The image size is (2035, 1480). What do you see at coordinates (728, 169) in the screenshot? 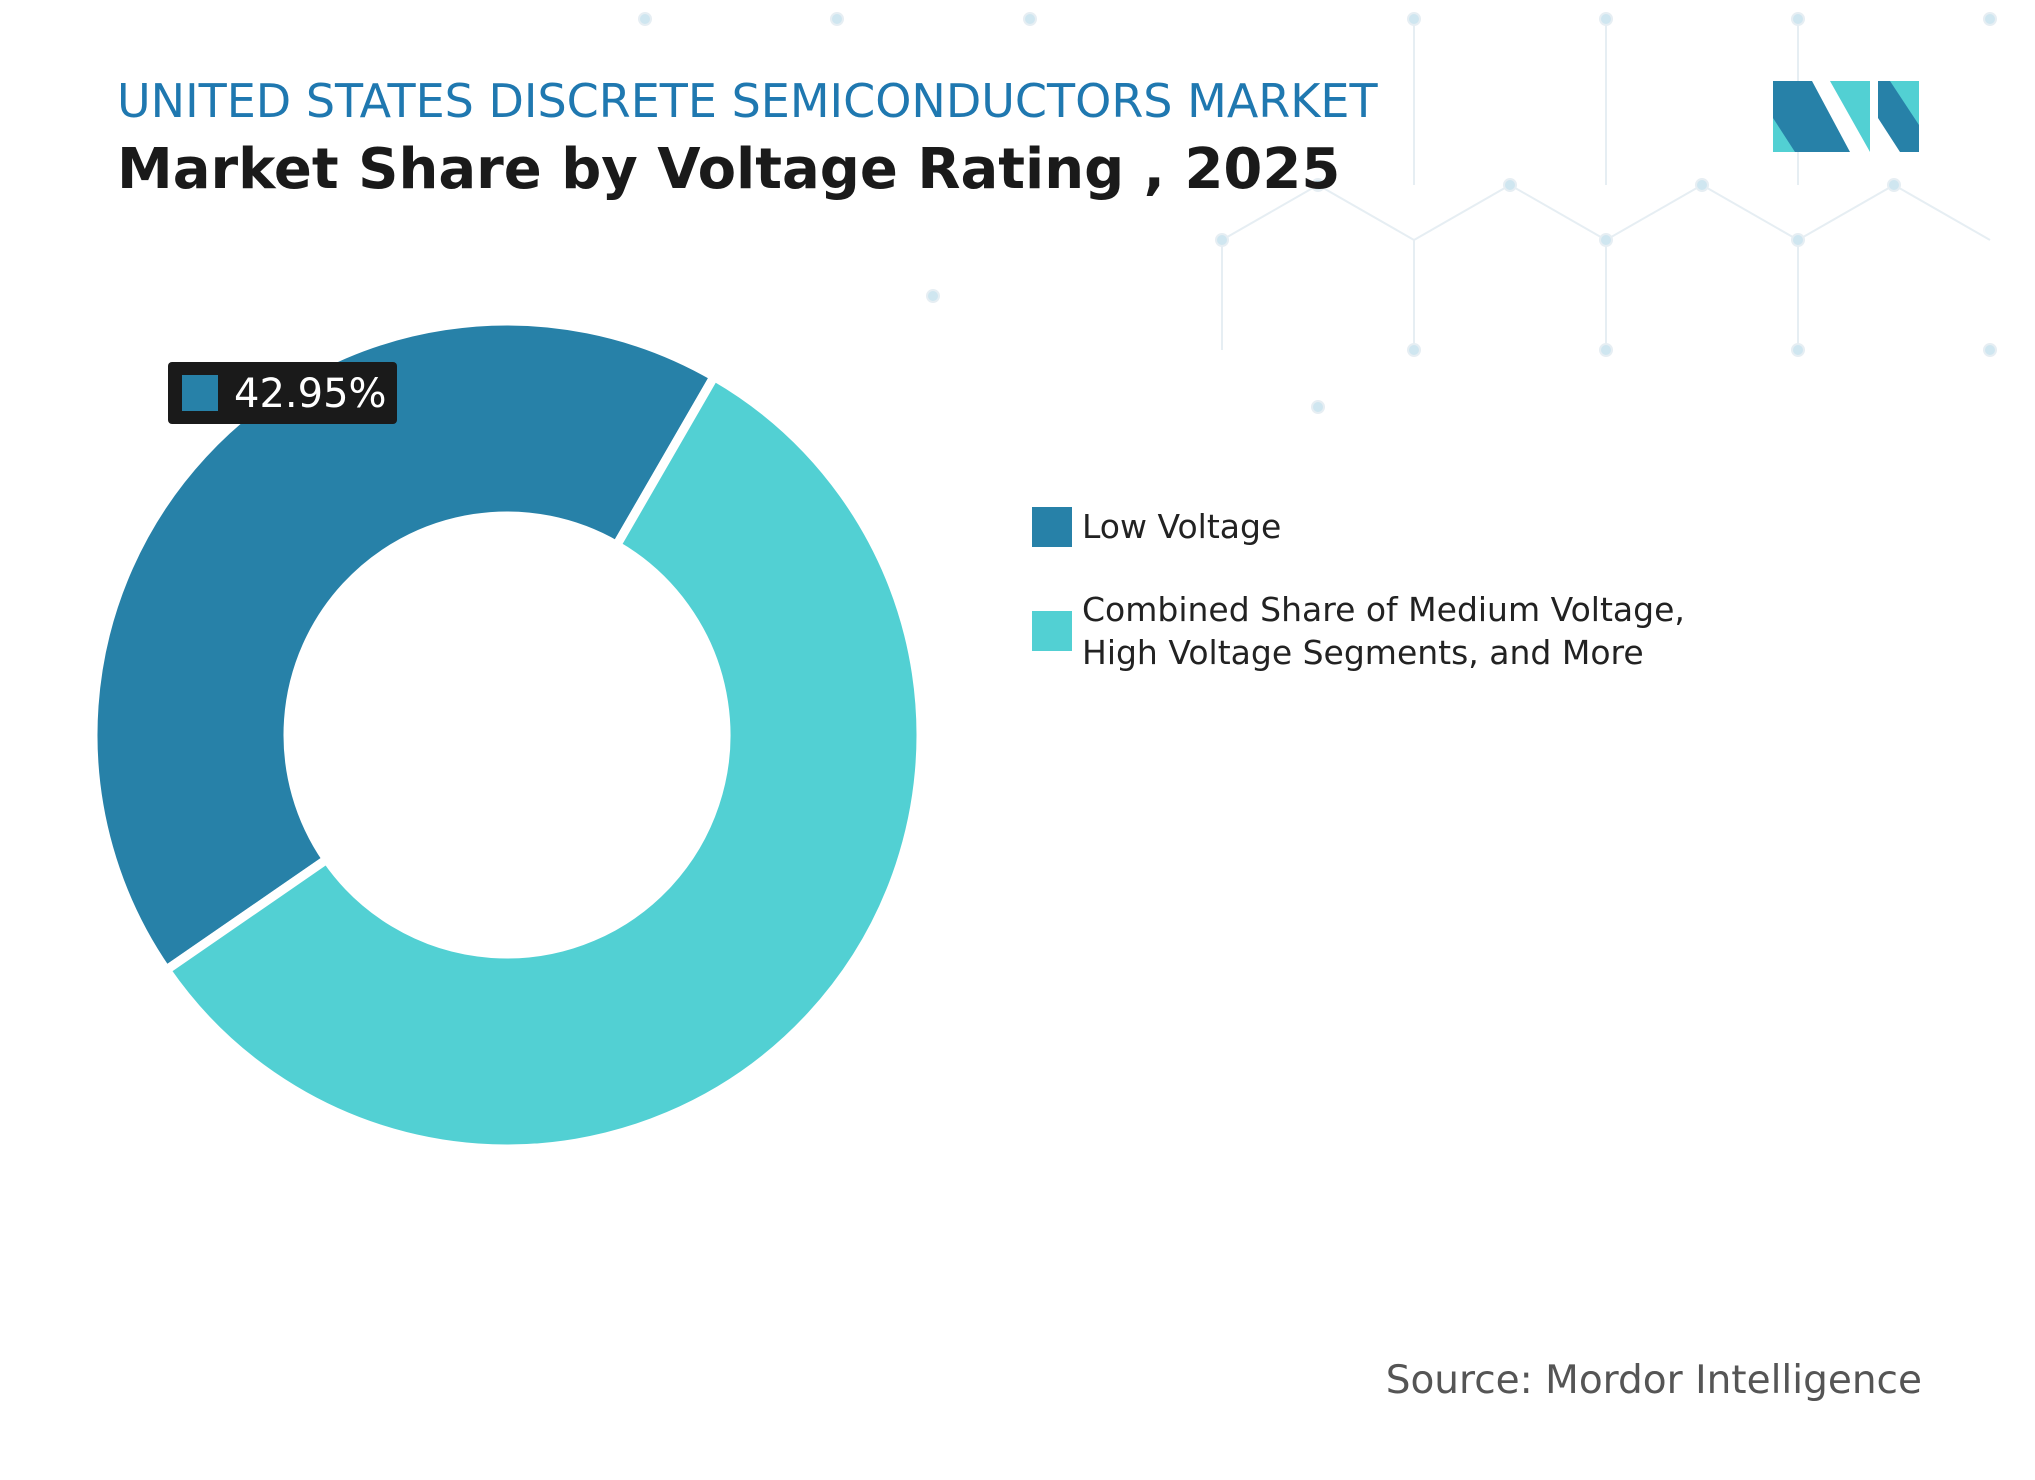
I see `chart-title: Market Share by Voltage Rating , 2025` at bounding box center [728, 169].